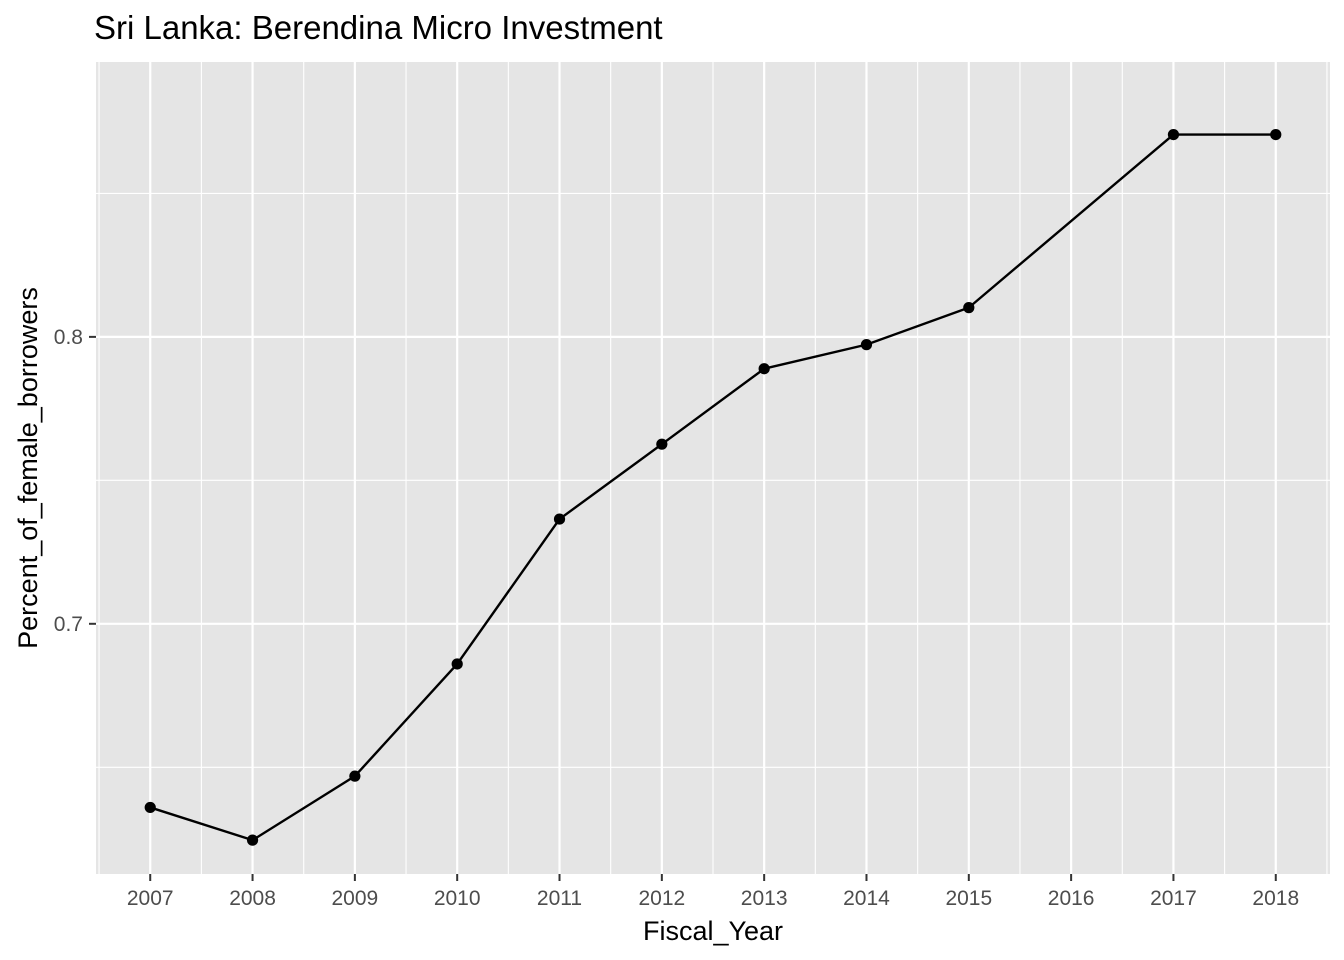  What do you see at coordinates (661, 898) in the screenshot?
I see `x-tick-label: 2012` at bounding box center [661, 898].